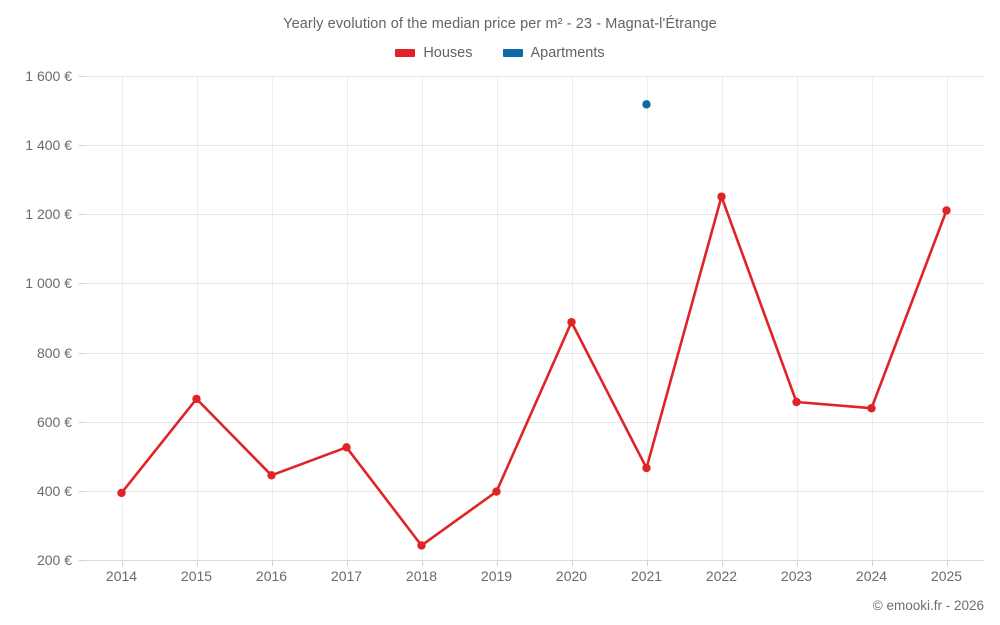  I want to click on y-tick-label: 600 €, so click(54, 421).